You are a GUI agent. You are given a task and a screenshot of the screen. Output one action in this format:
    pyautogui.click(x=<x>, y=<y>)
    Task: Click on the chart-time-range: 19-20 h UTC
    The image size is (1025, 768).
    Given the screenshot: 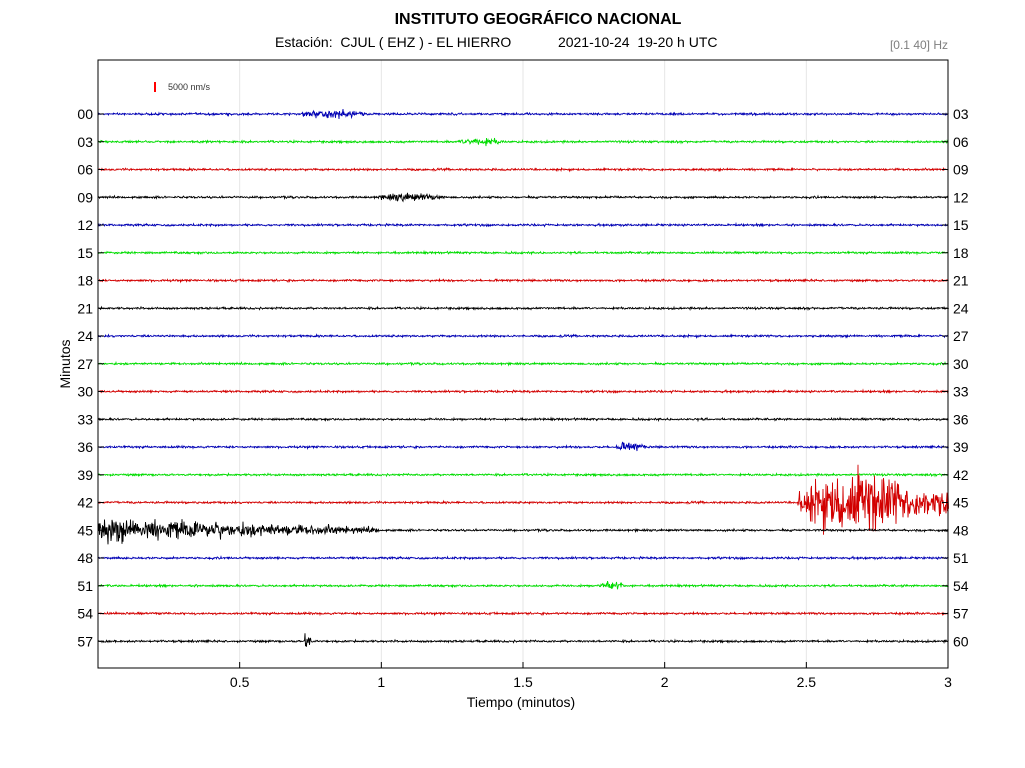 What is the action you would take?
    pyautogui.click(x=677, y=42)
    